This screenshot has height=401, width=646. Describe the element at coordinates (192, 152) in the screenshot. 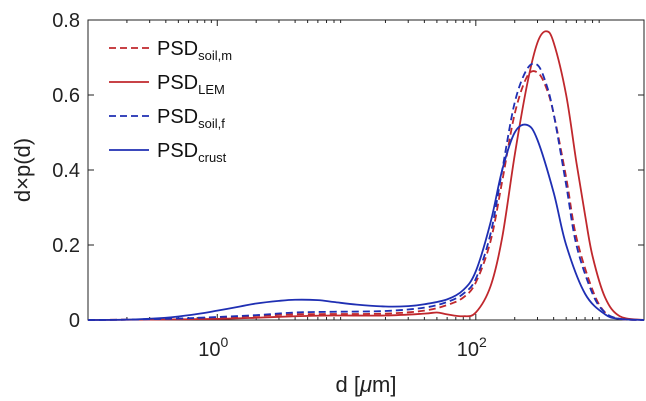

I see `legend-label: PSDcrust` at that location.